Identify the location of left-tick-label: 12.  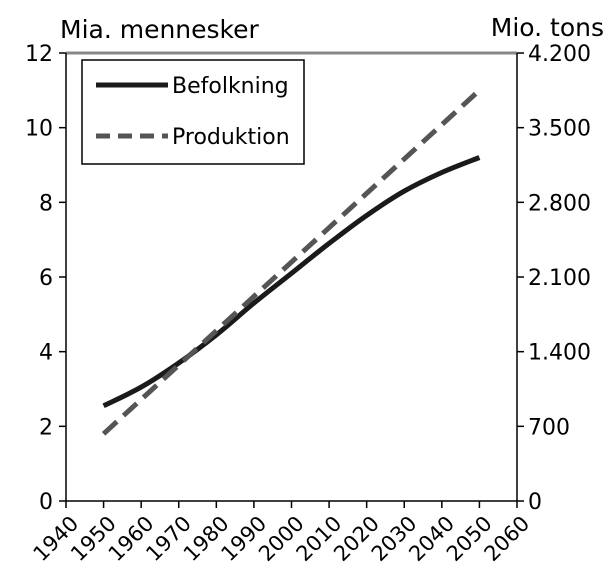
(39, 54).